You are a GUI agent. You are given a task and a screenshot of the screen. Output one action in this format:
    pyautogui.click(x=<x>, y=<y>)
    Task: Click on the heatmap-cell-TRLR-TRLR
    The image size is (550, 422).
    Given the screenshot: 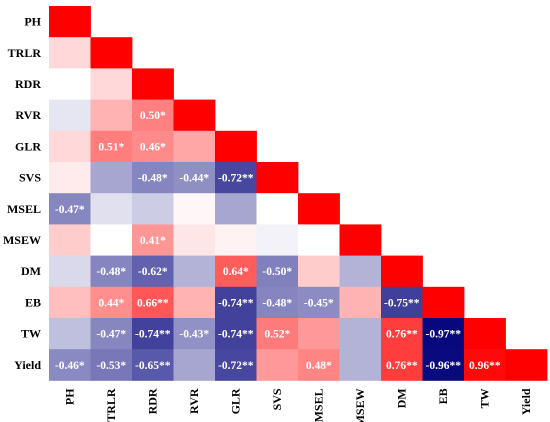 What is the action you would take?
    pyautogui.click(x=111, y=53)
    